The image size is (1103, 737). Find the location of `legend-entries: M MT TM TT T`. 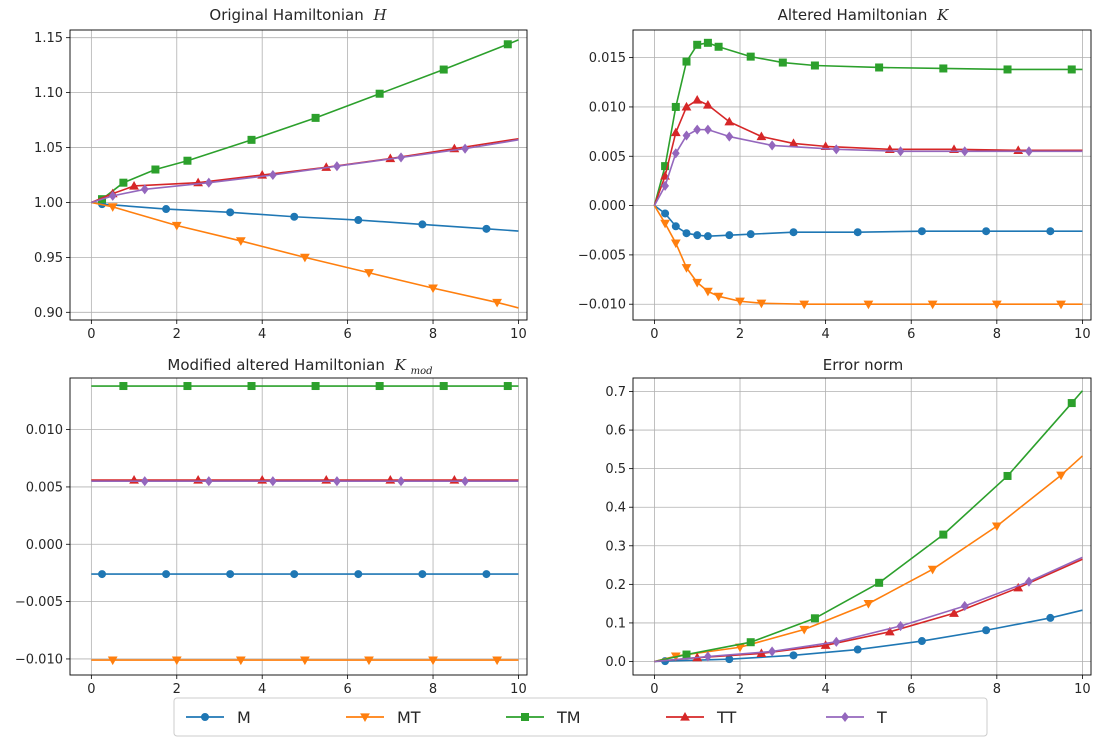

legend-entries: M MT TM TT T is located at coordinates (536, 717).